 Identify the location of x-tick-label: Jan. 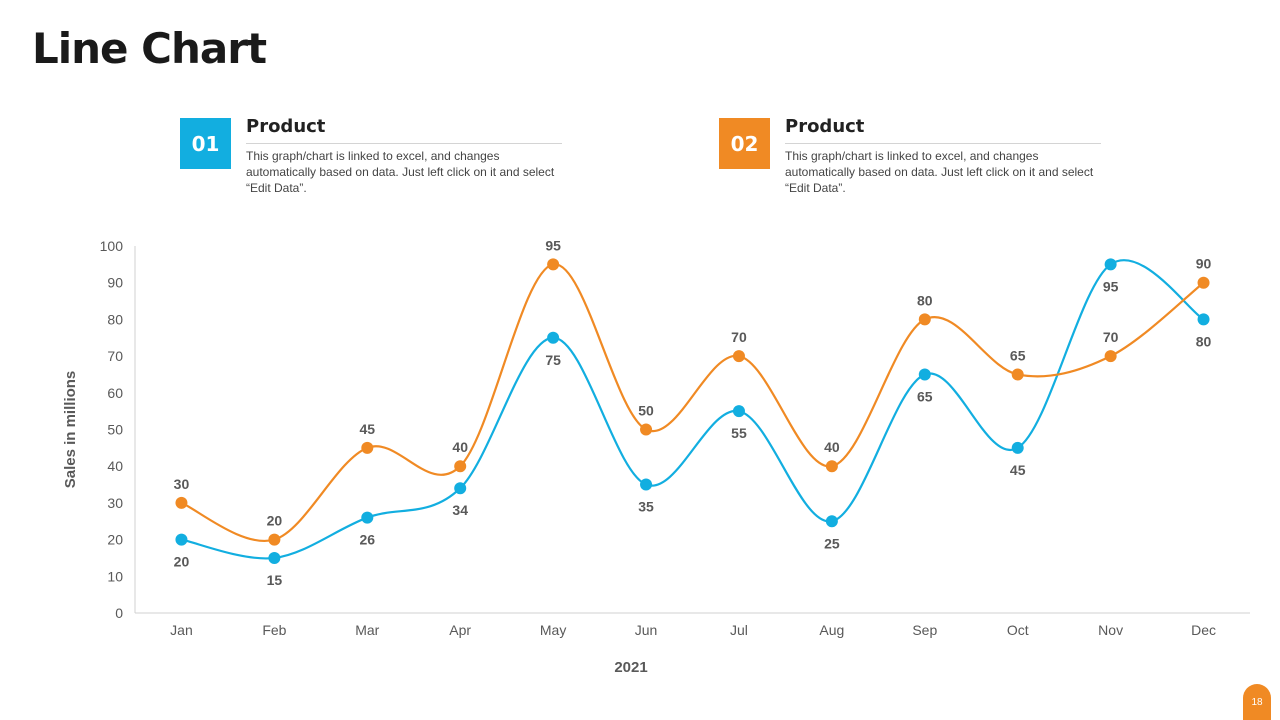
(181, 630).